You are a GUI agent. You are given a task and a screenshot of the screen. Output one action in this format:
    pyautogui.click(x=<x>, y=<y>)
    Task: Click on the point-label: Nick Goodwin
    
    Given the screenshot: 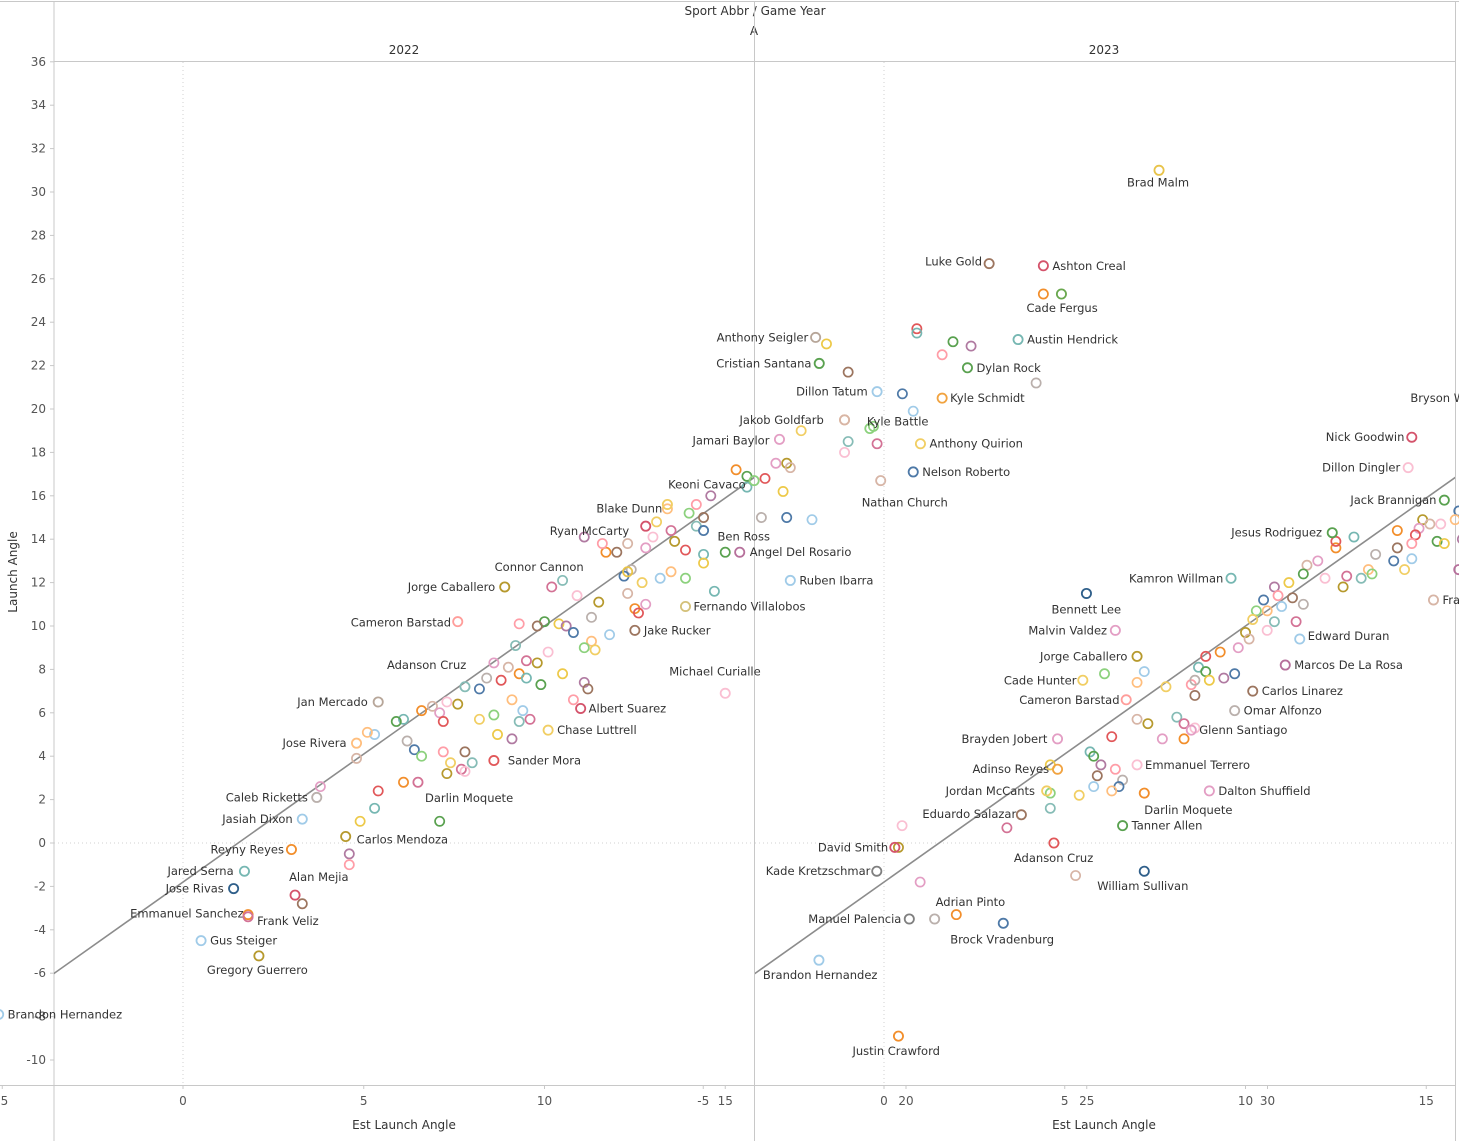 What is the action you would take?
    pyautogui.click(x=1365, y=437)
    